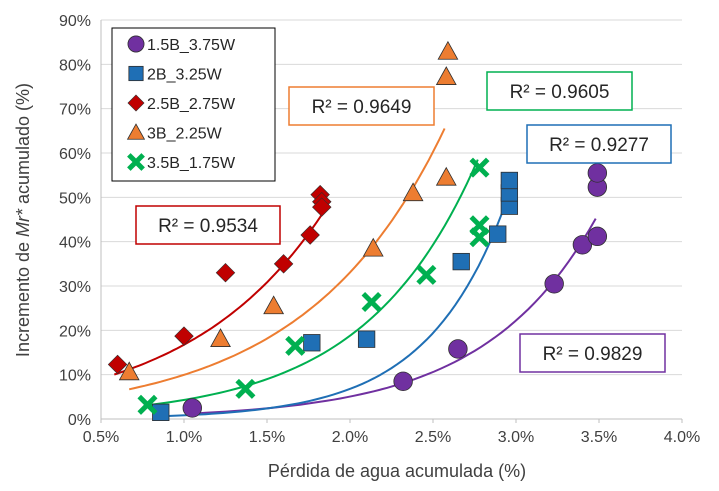 The image size is (719, 491). What do you see at coordinates (350, 437) in the screenshot?
I see `x-tick-label: 2.0%` at bounding box center [350, 437].